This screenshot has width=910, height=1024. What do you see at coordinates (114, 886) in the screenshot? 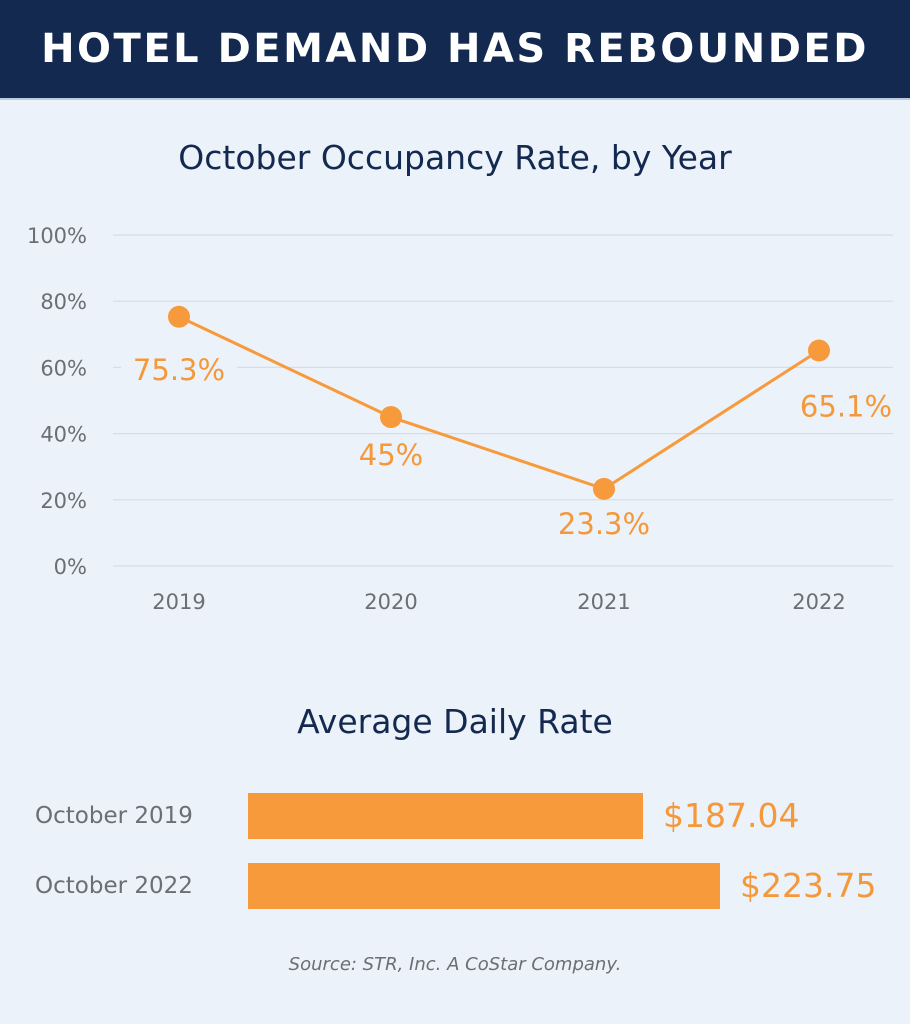
I see `bar-category-label: October 2022` at bounding box center [114, 886].